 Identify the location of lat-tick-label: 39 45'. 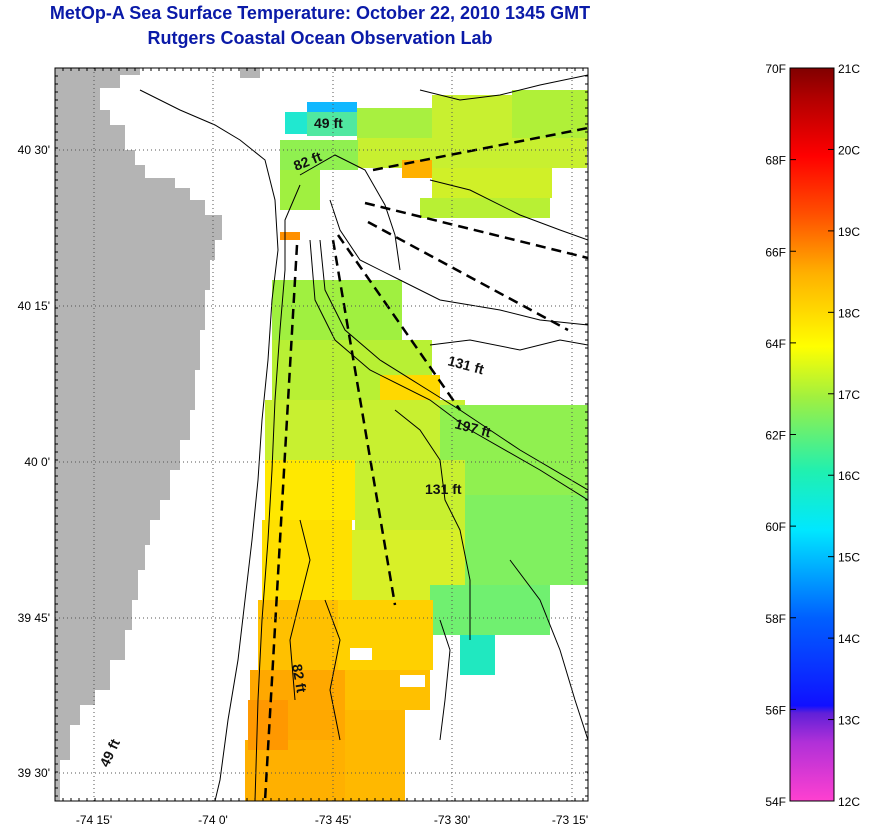
(34, 618).